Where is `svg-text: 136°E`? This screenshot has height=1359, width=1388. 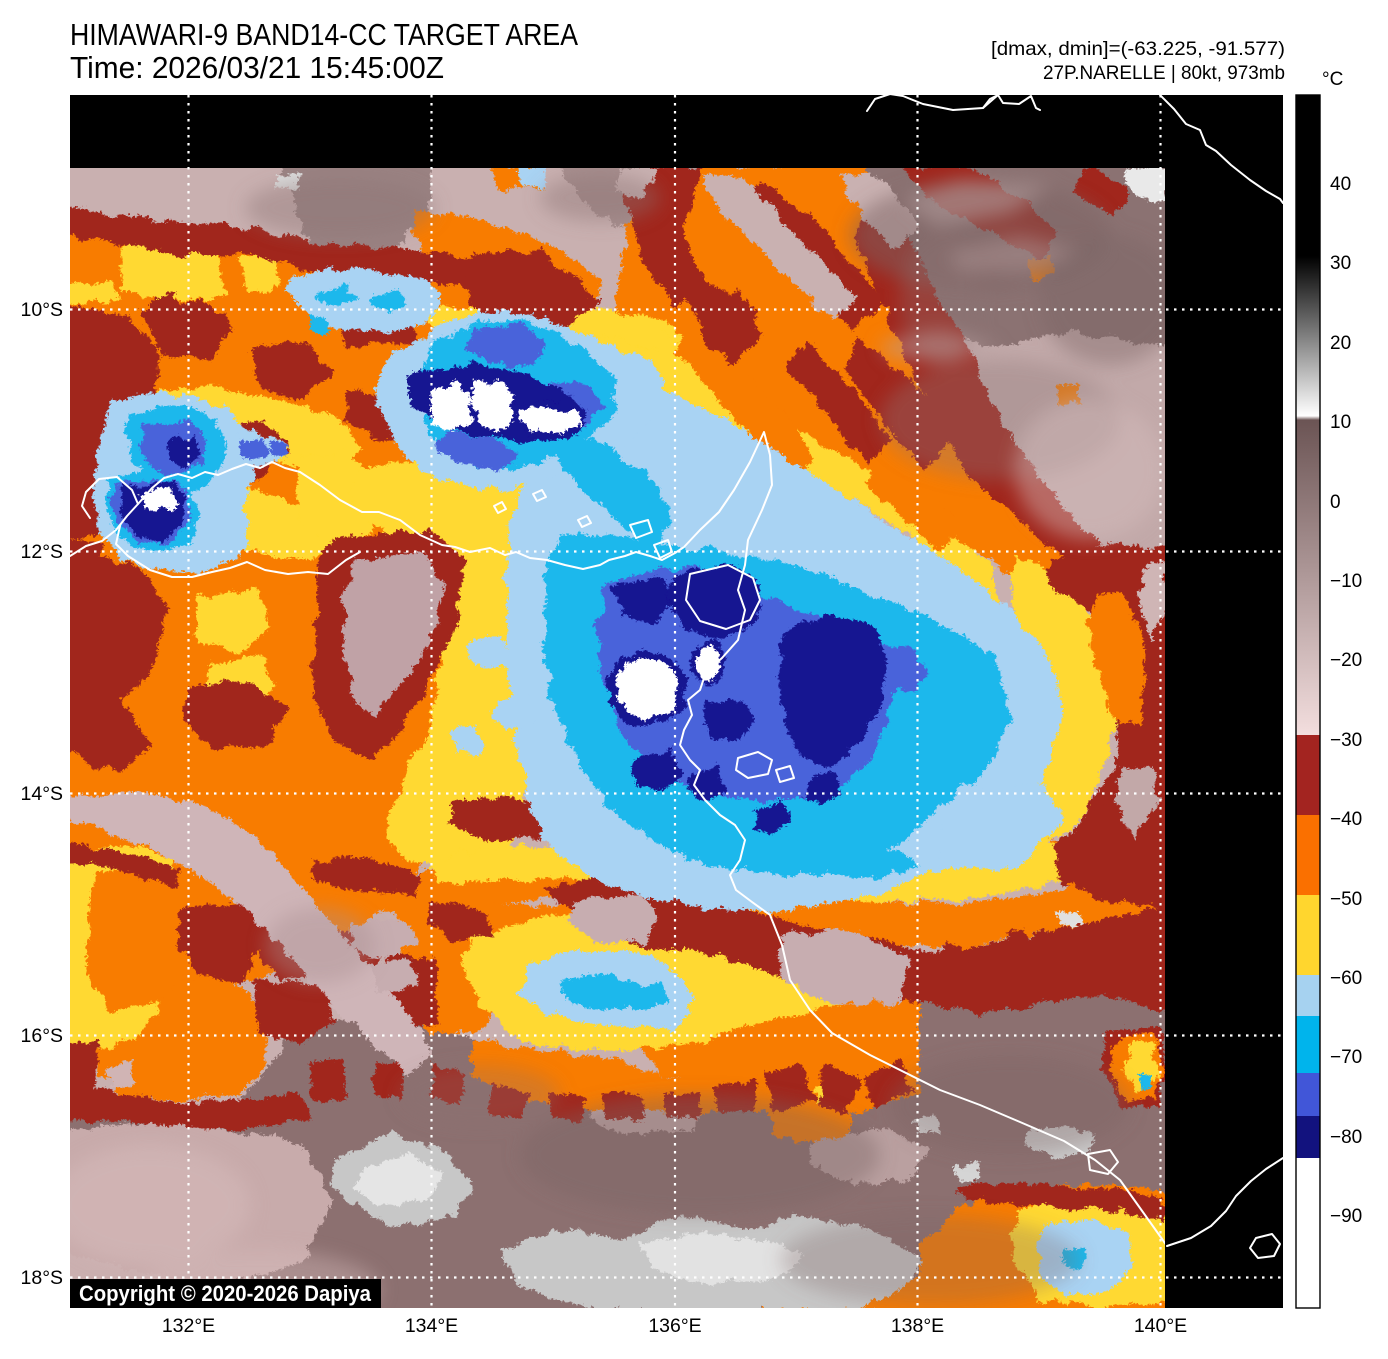
svg-text: 136°E is located at coordinates (674, 1326).